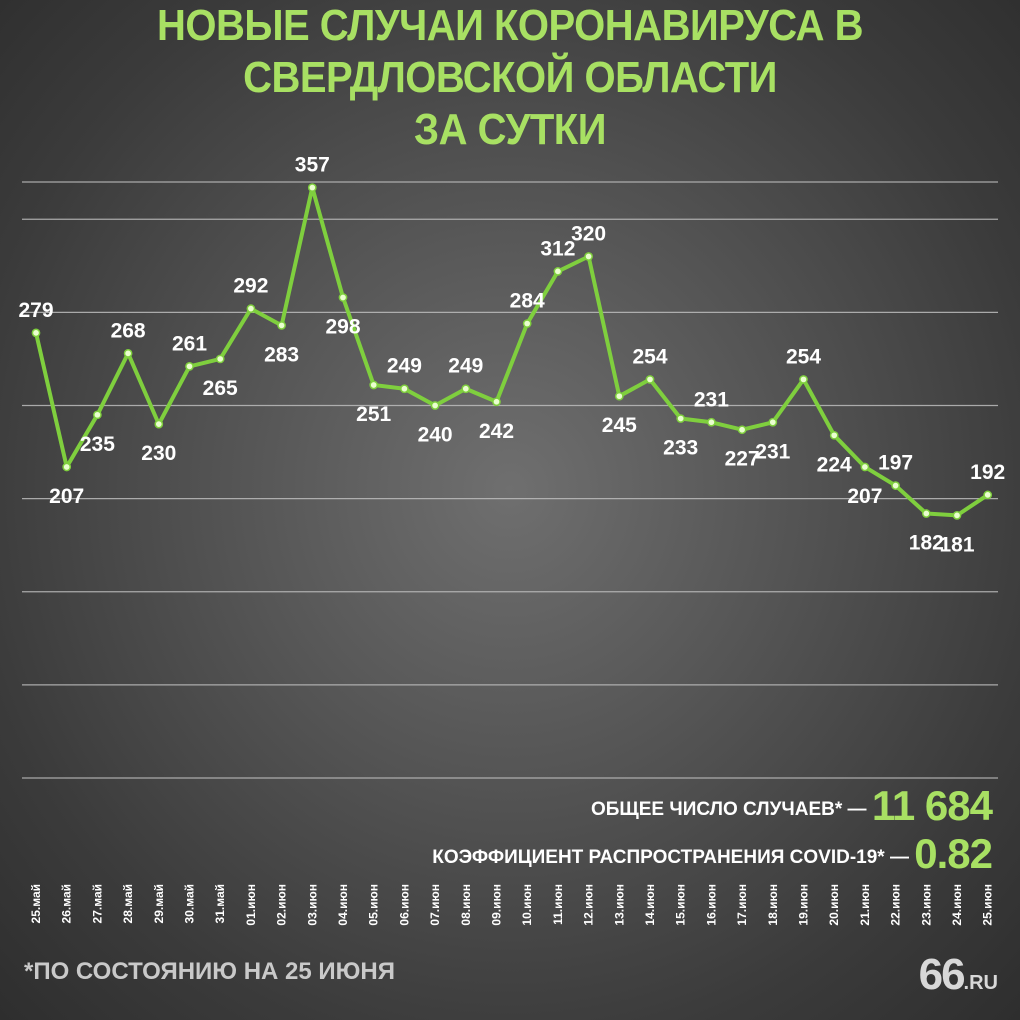  What do you see at coordinates (97, 444) in the screenshot?
I see `data-label: 235` at bounding box center [97, 444].